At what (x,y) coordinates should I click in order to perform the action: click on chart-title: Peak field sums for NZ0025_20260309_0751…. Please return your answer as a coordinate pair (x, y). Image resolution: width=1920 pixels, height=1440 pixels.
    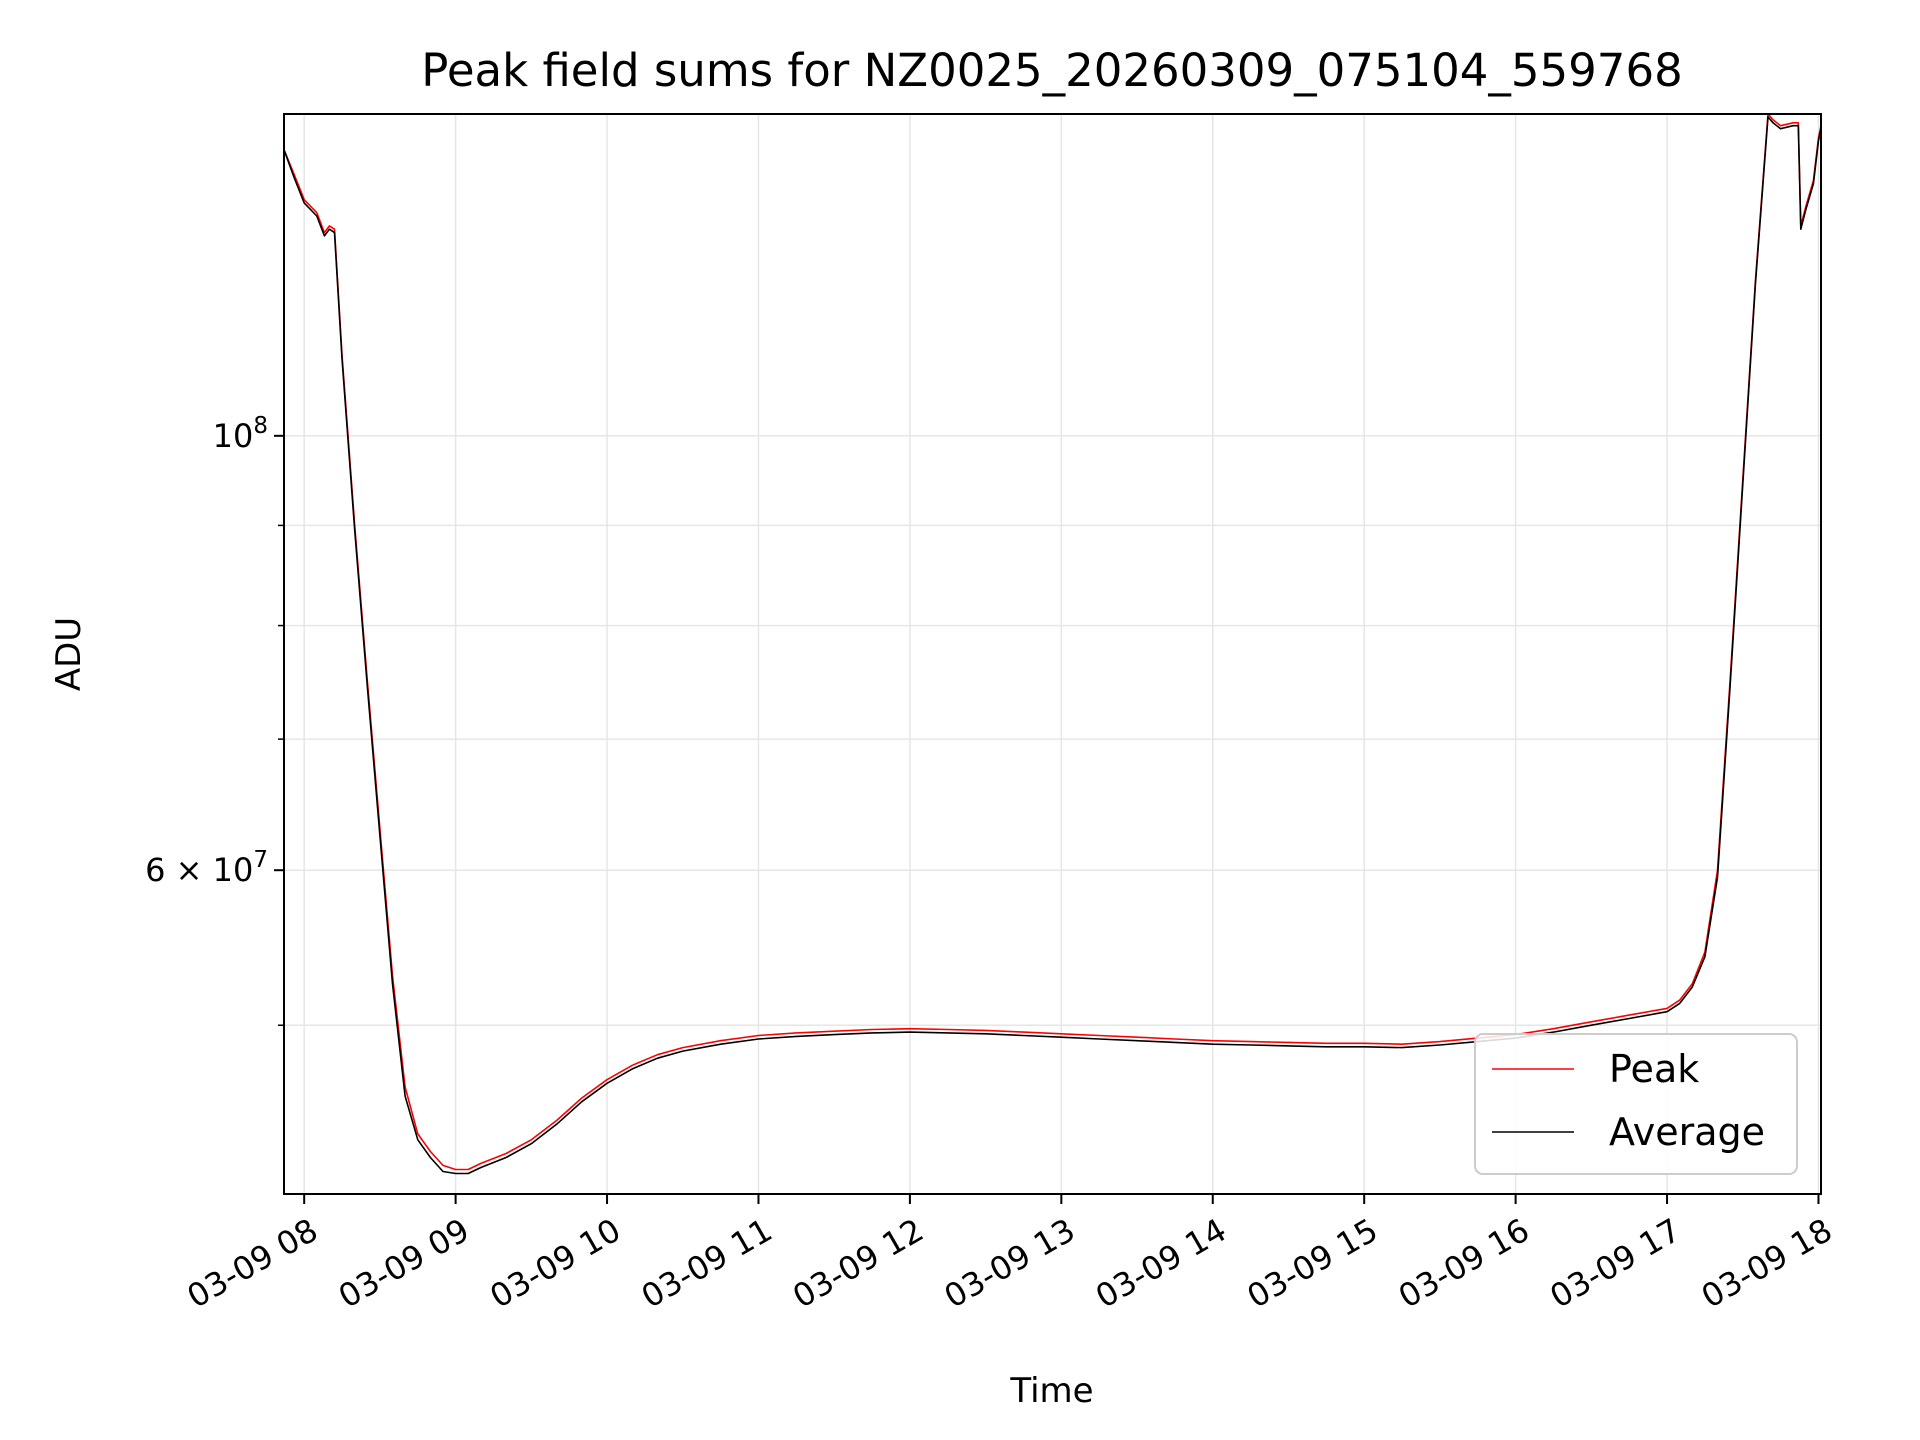
    Looking at the image, I should click on (1051, 70).